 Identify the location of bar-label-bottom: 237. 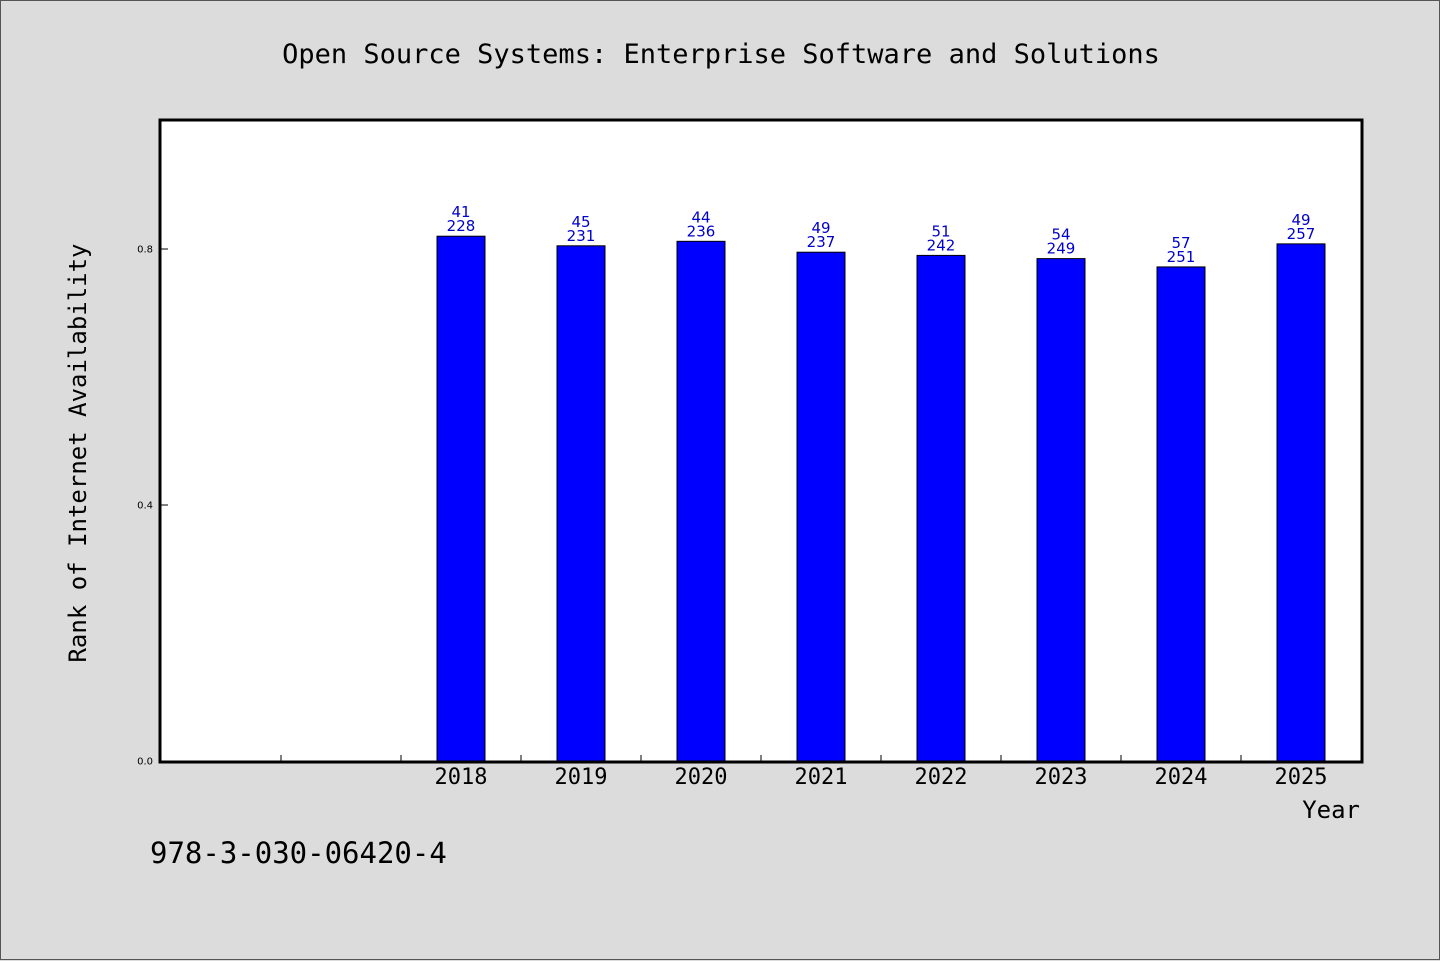
(821, 242).